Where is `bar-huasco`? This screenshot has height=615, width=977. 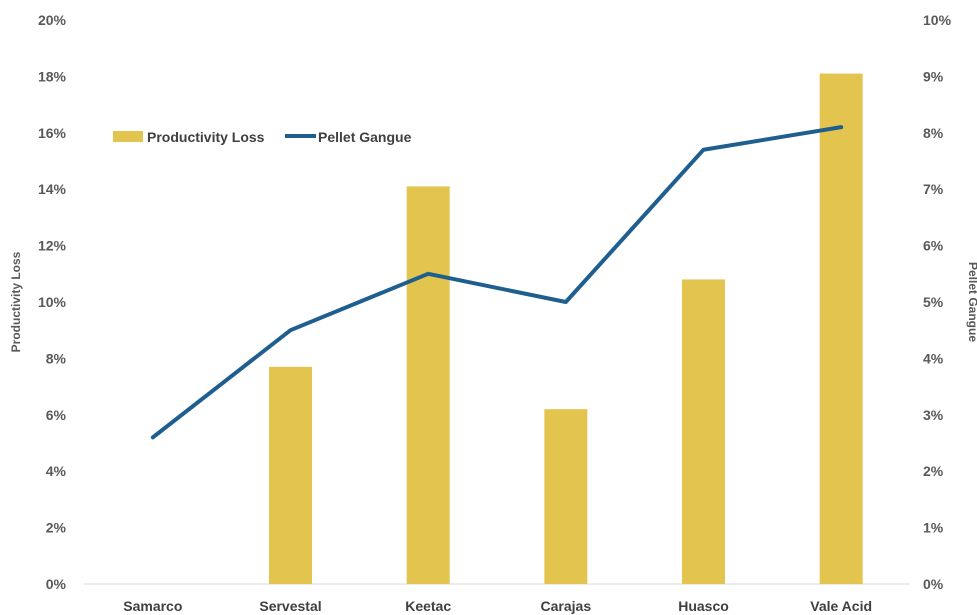
bar-huasco is located at coordinates (703, 431).